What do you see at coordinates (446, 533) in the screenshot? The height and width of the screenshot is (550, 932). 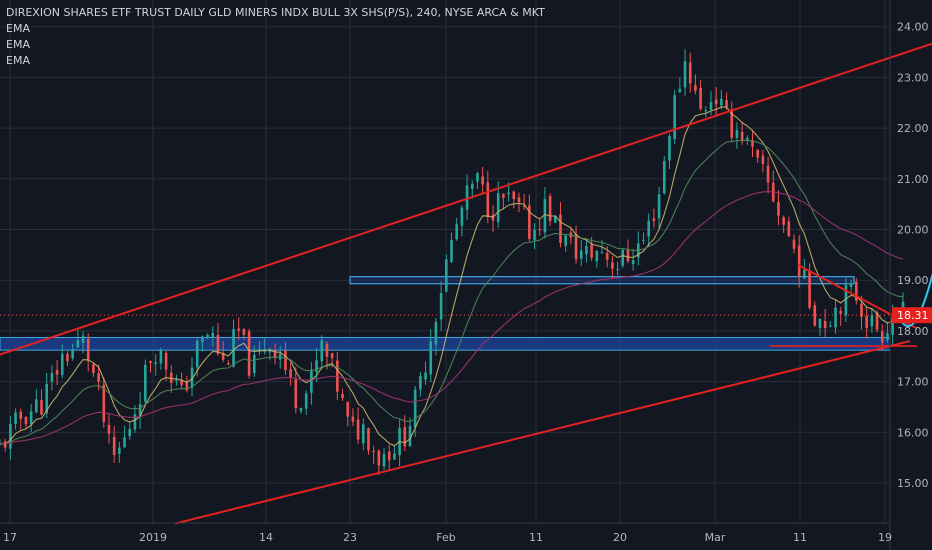 I see `x-axis: 17 2019 14 23 Feb 11 20 Mar 11 19` at bounding box center [446, 533].